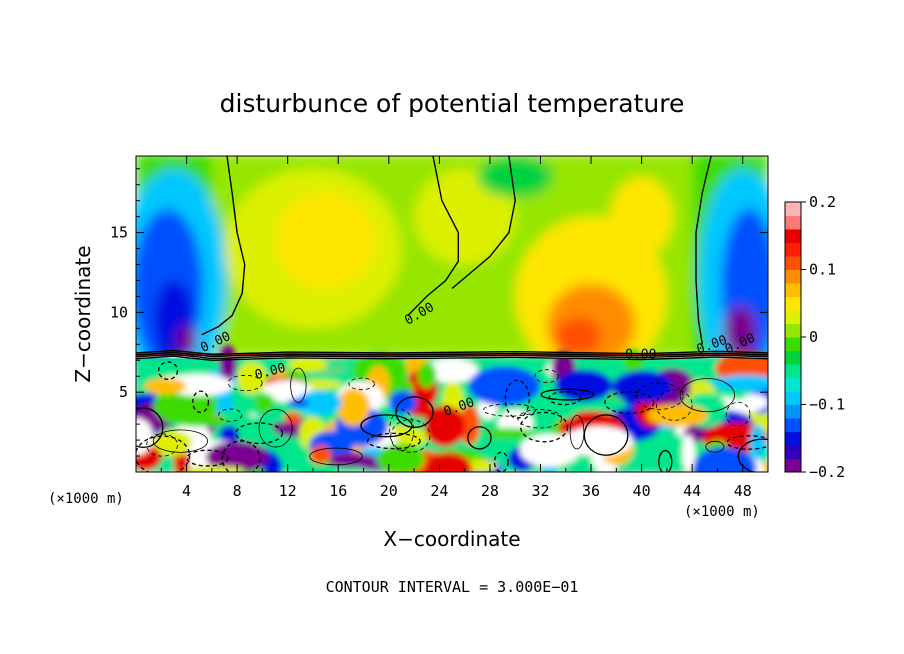  I want to click on chart-title: disturbunce of potential temperature, so click(452, 103).